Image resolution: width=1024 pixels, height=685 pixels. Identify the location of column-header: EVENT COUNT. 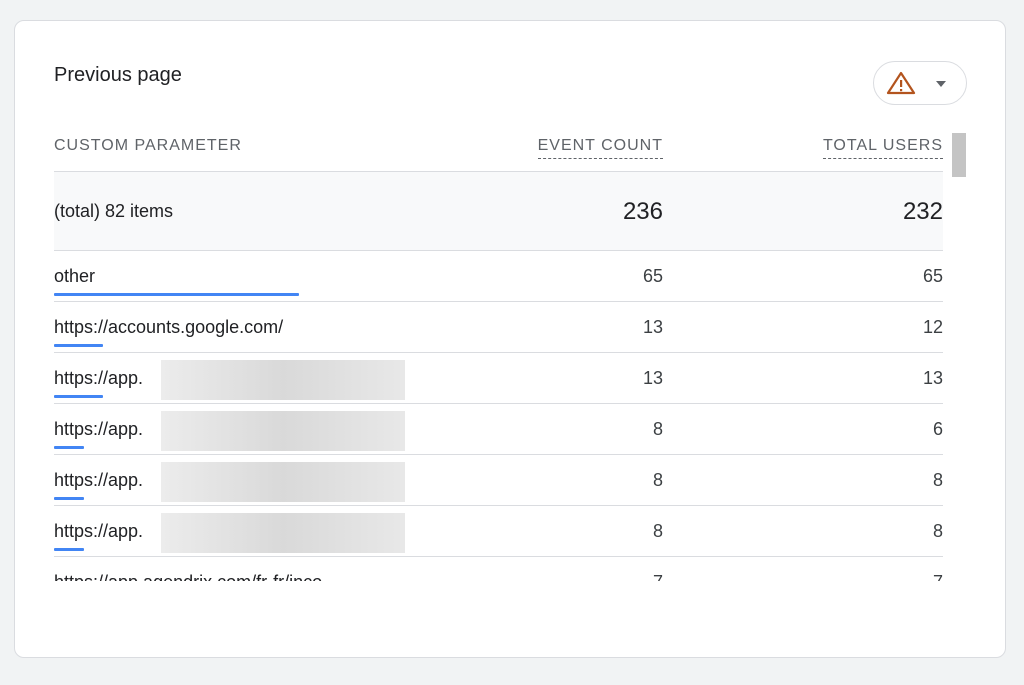
(600, 148).